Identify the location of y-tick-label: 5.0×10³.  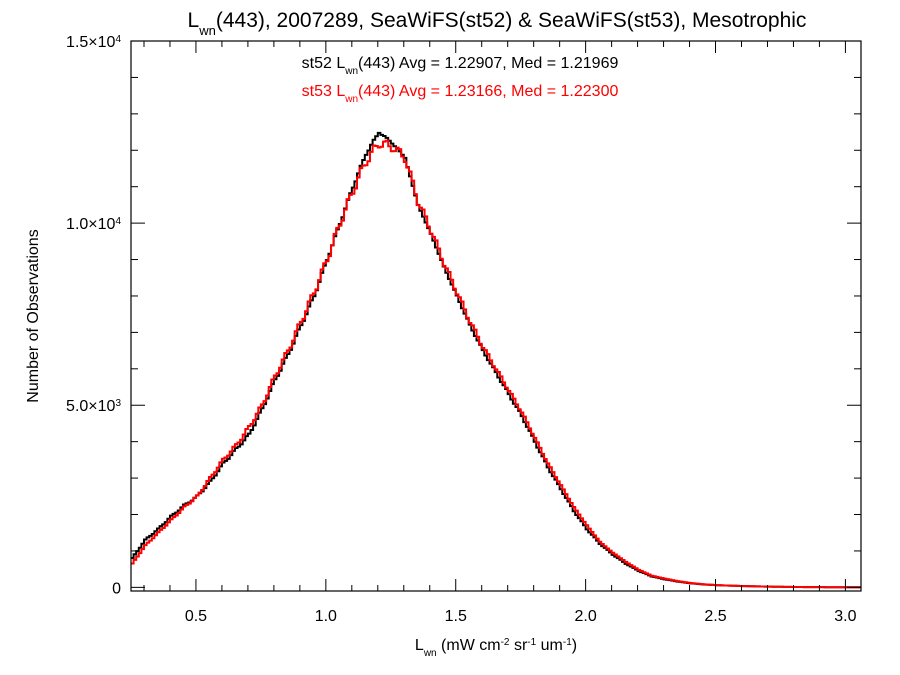
(93, 407).